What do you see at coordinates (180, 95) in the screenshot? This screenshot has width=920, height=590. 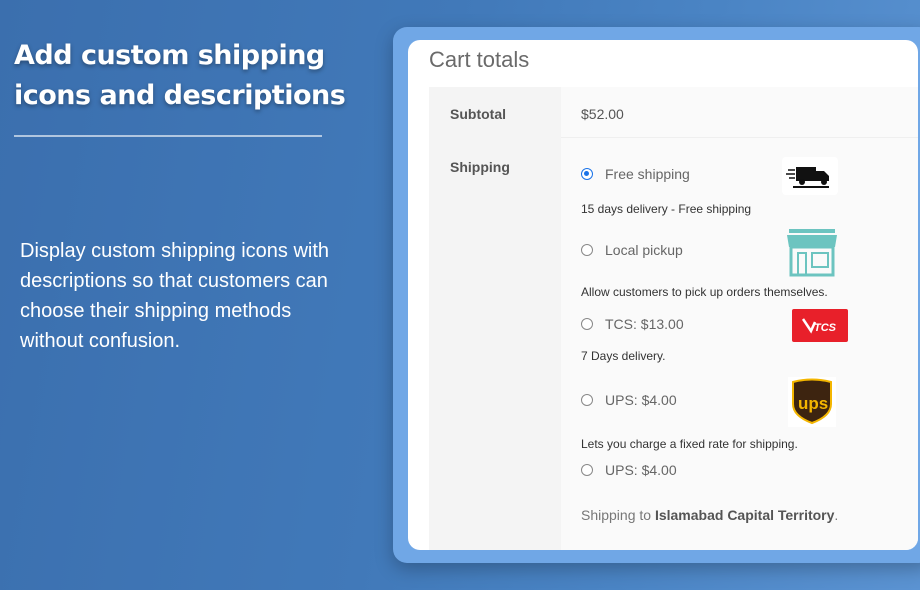 I see `headline-line-2: icons and descriptions` at bounding box center [180, 95].